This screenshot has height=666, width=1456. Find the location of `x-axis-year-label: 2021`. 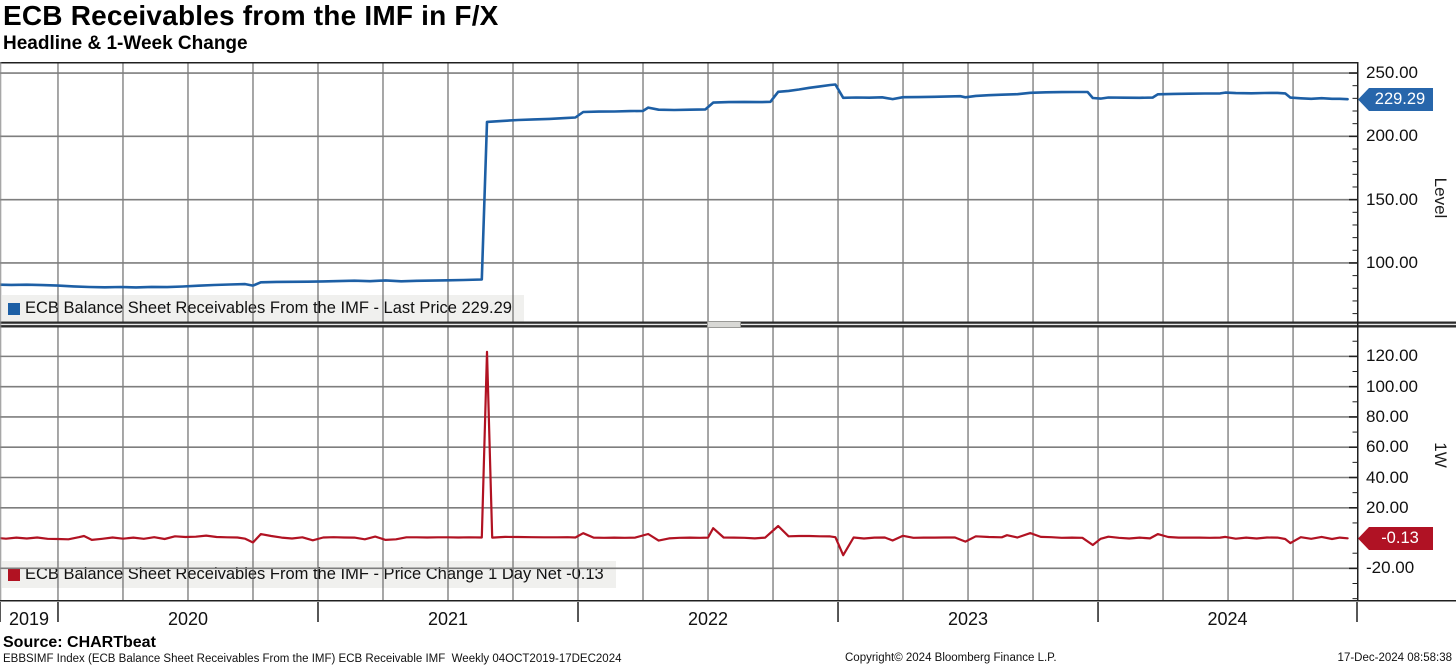

x-axis-year-label: 2021 is located at coordinates (448, 619).